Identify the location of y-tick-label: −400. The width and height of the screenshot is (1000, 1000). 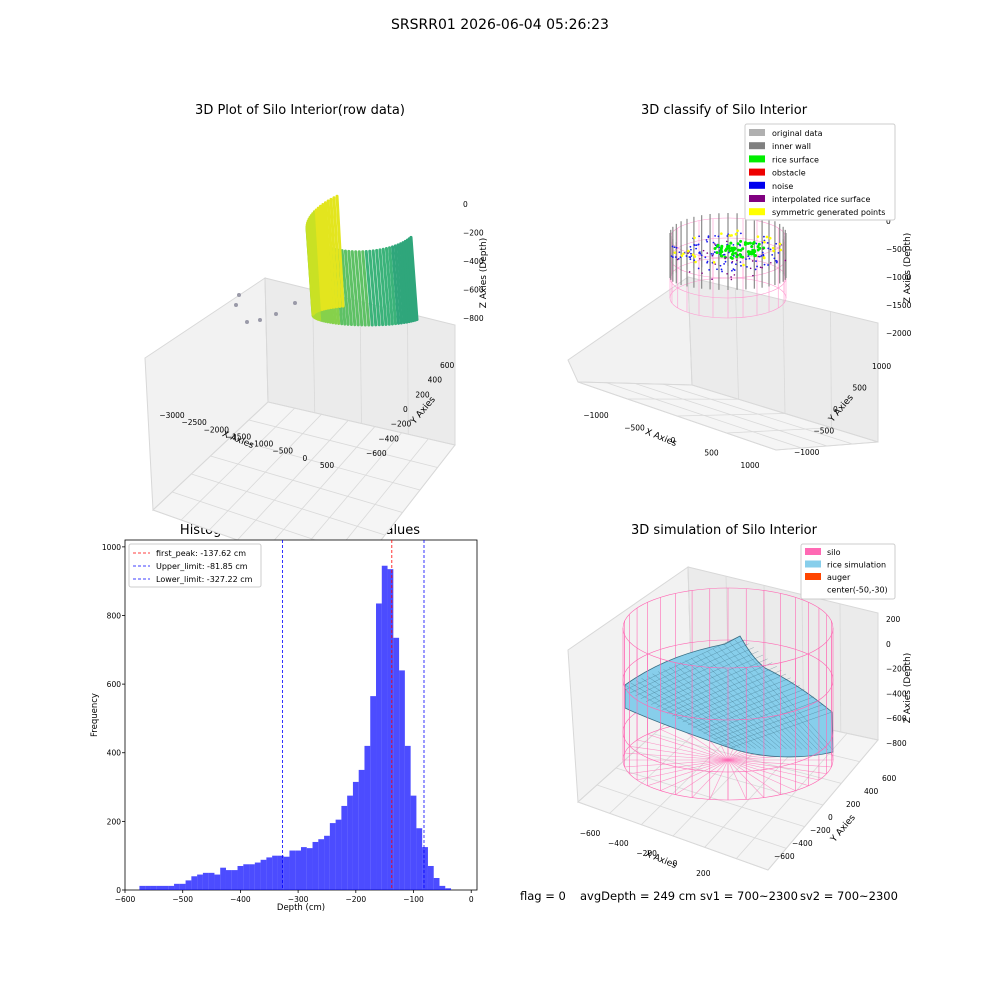
(802, 843).